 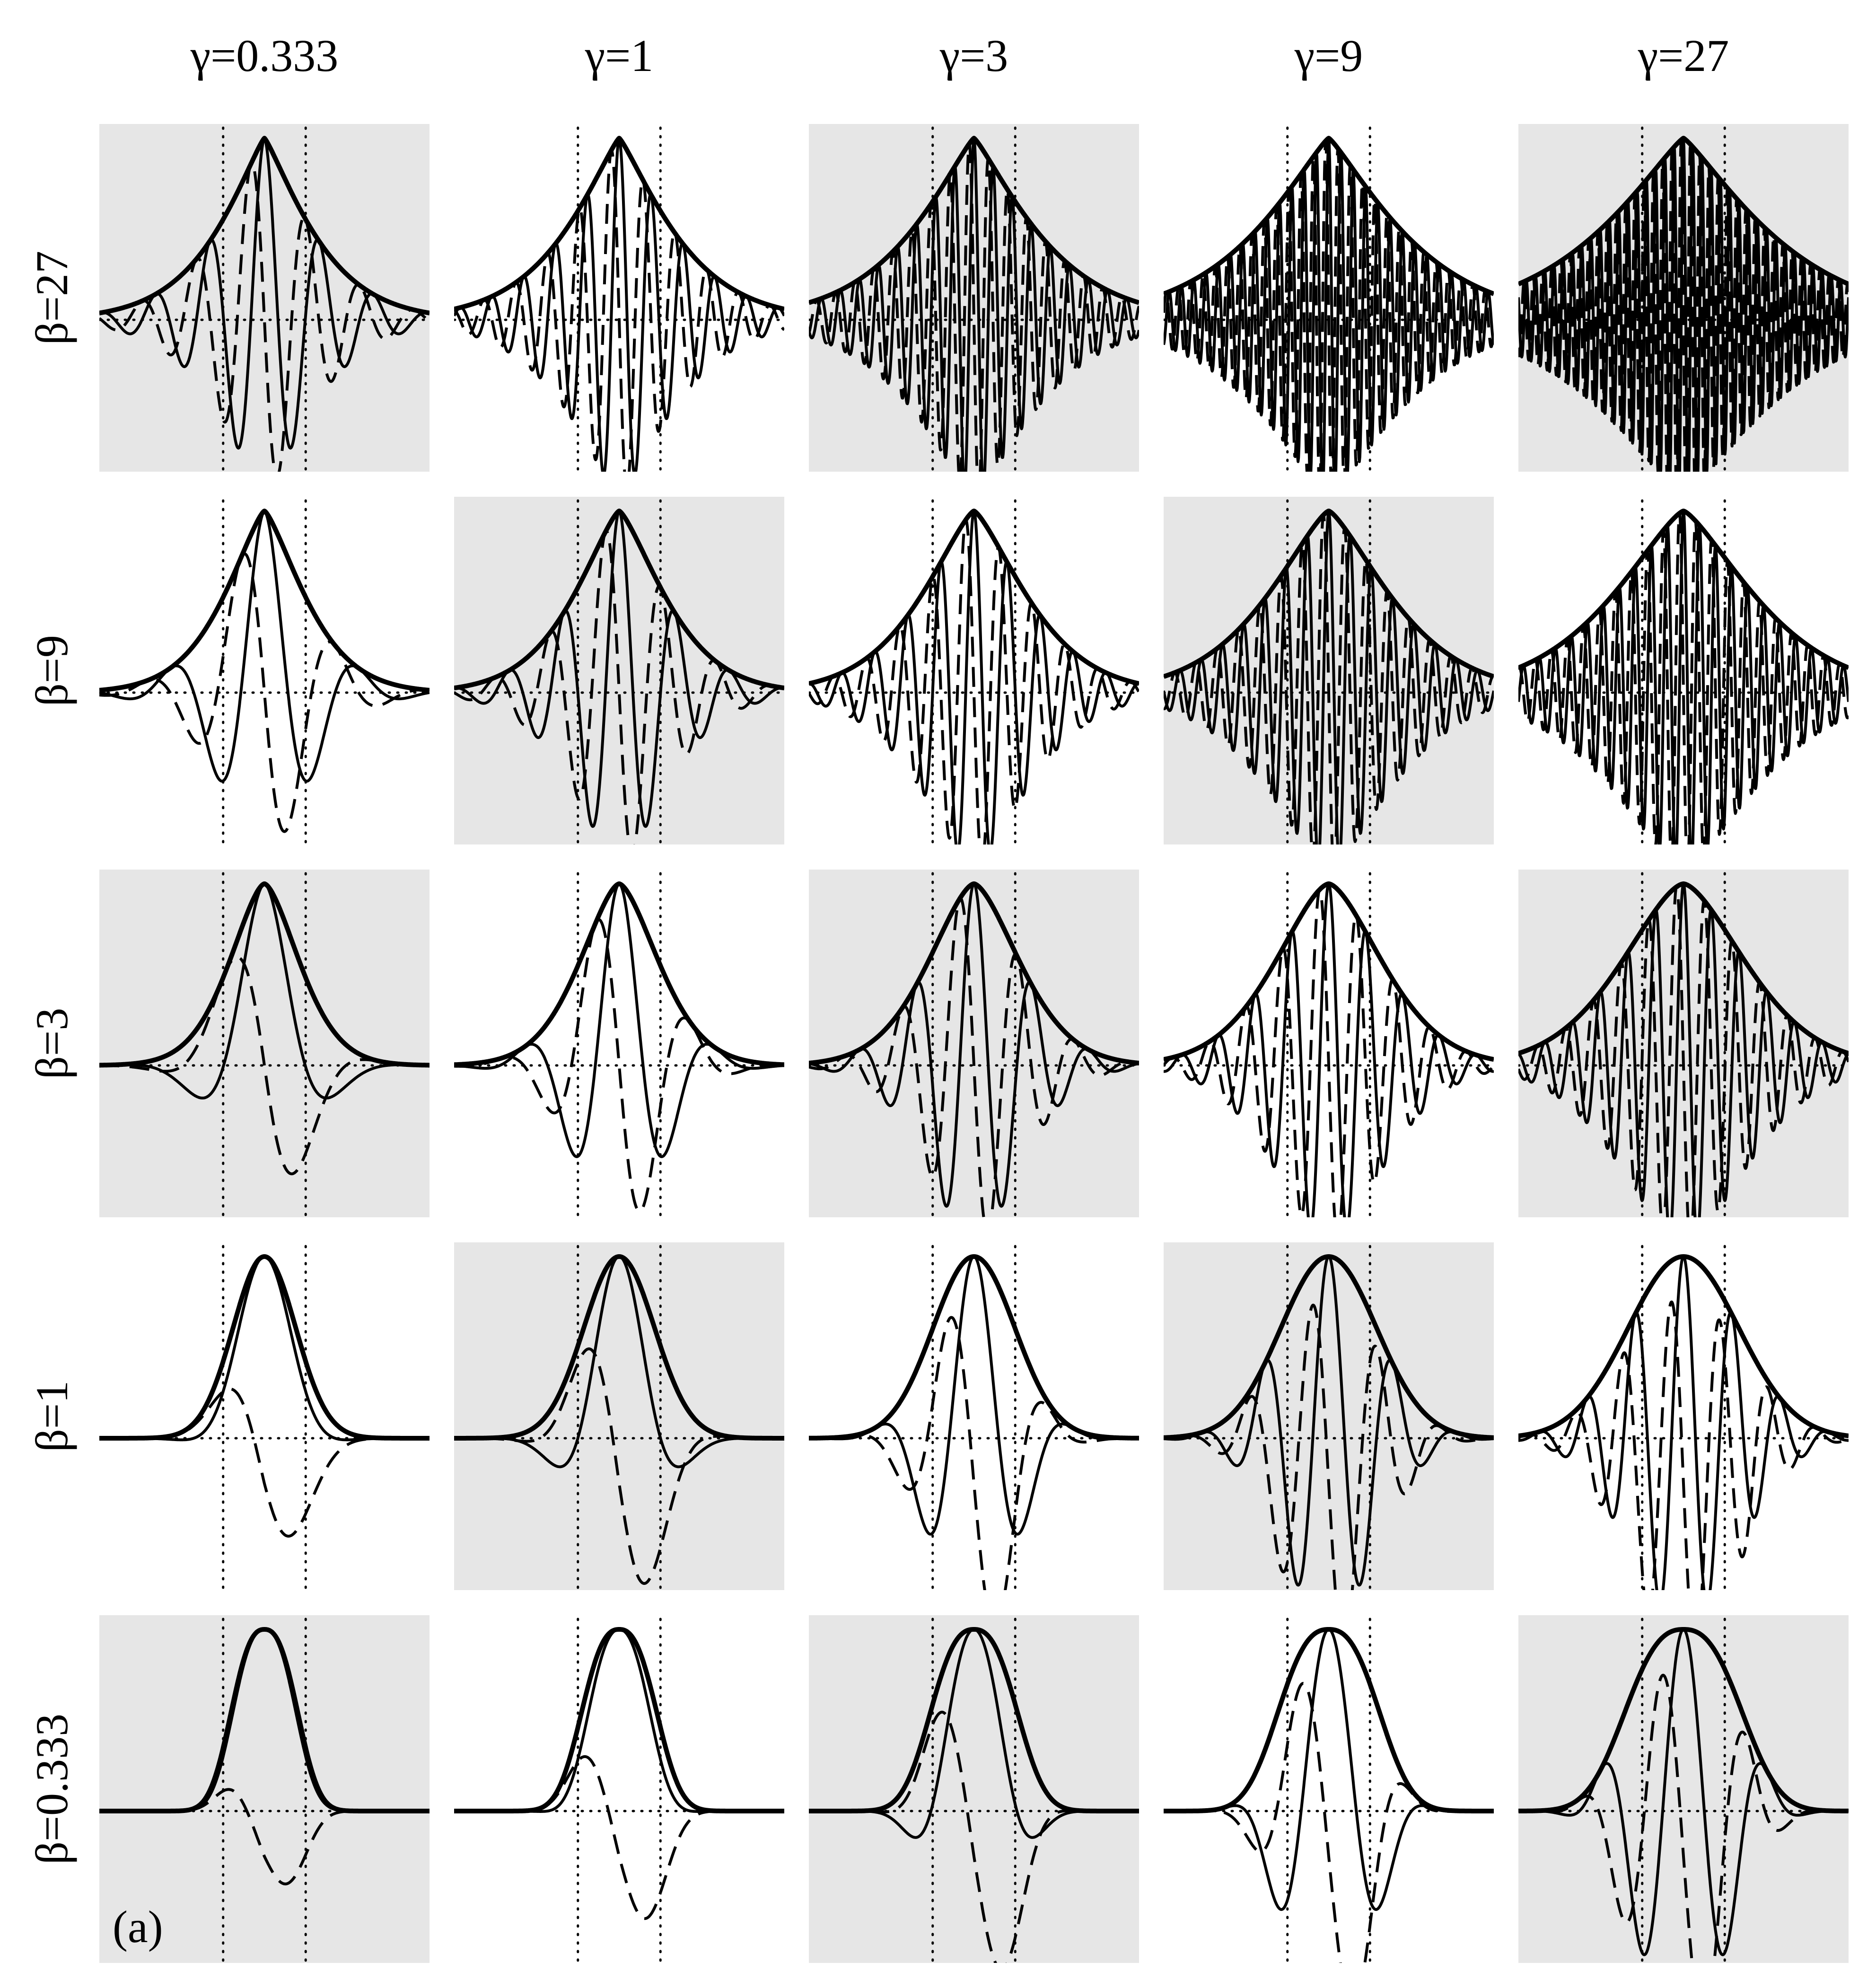 I want to click on gamma-label: γ=27, so click(x=1683, y=55).